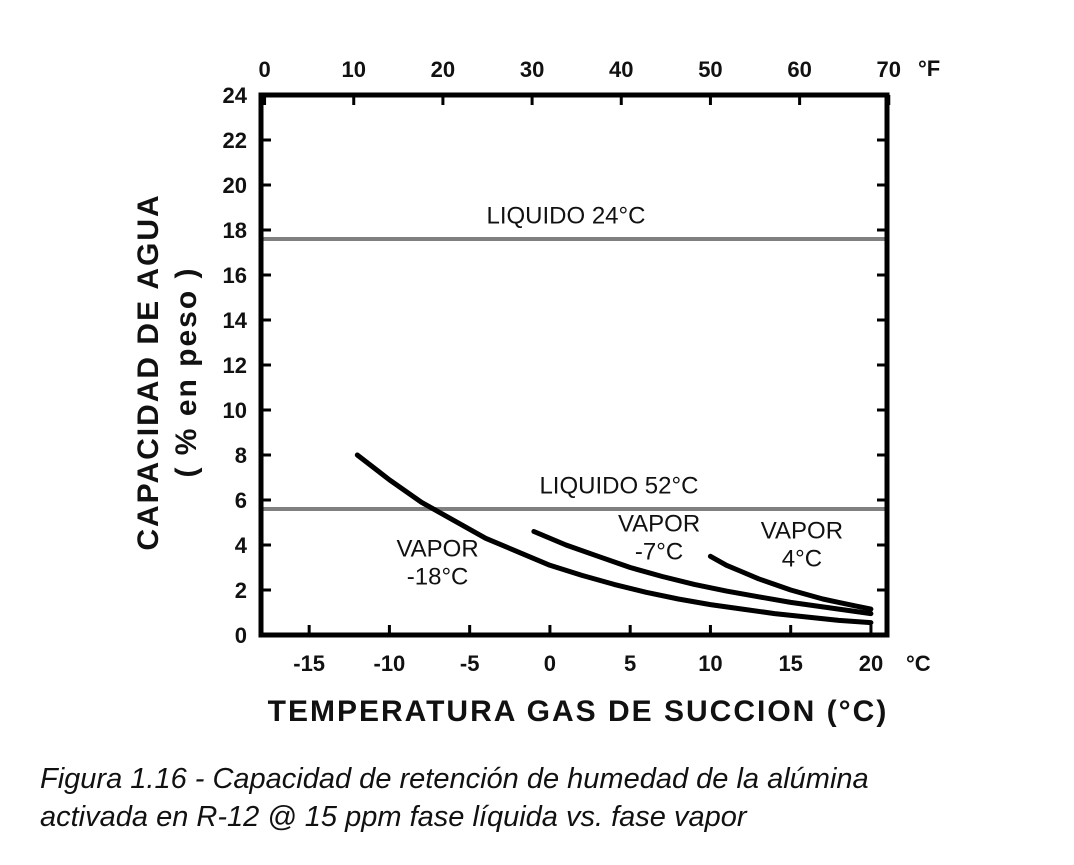 Image resolution: width=1074 pixels, height=865 pixels. I want to click on x2-tick-label: 10, so click(353, 69).